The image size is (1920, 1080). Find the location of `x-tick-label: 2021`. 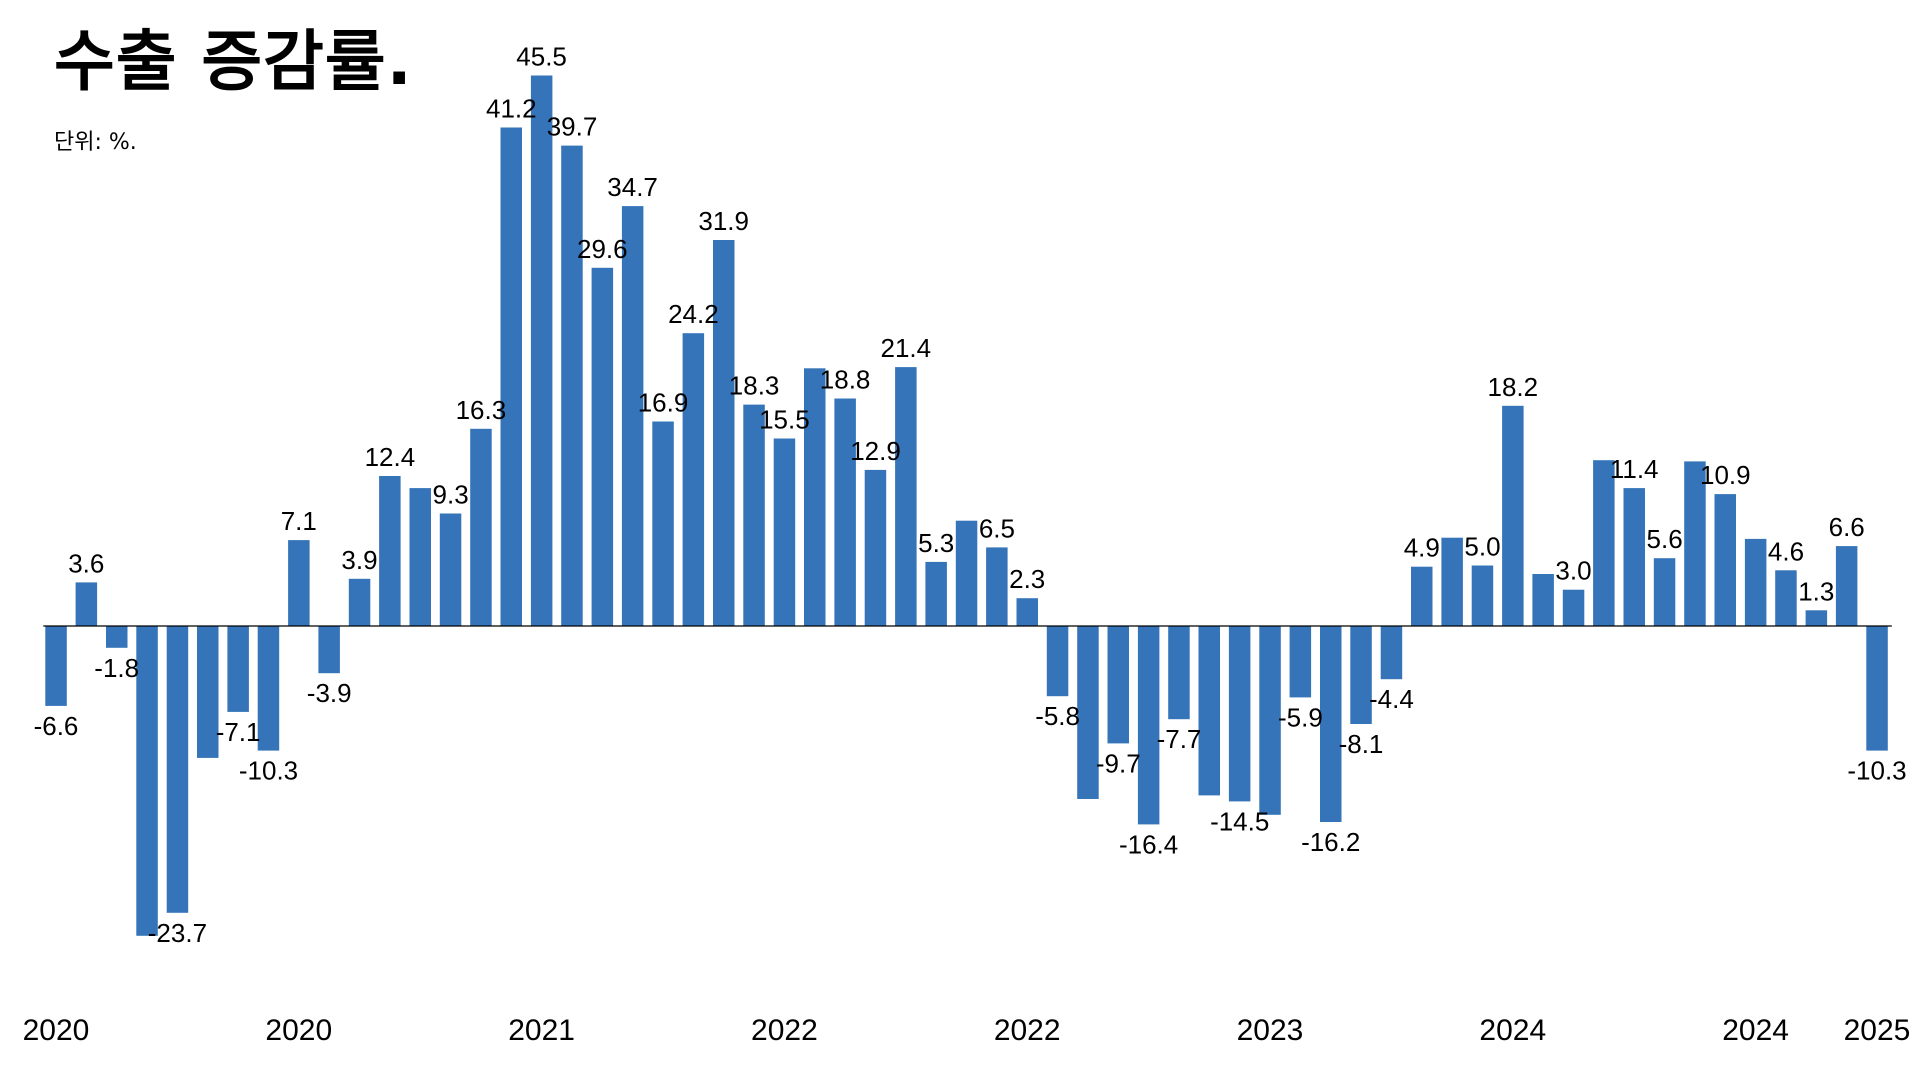

x-tick-label: 2021 is located at coordinates (541, 1030).